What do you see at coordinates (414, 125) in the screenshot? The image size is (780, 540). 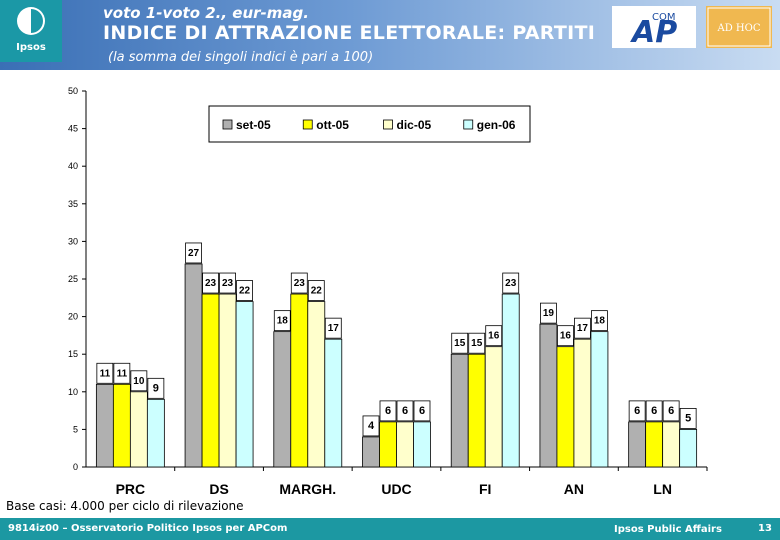 I see `legend-label: dic-05` at bounding box center [414, 125].